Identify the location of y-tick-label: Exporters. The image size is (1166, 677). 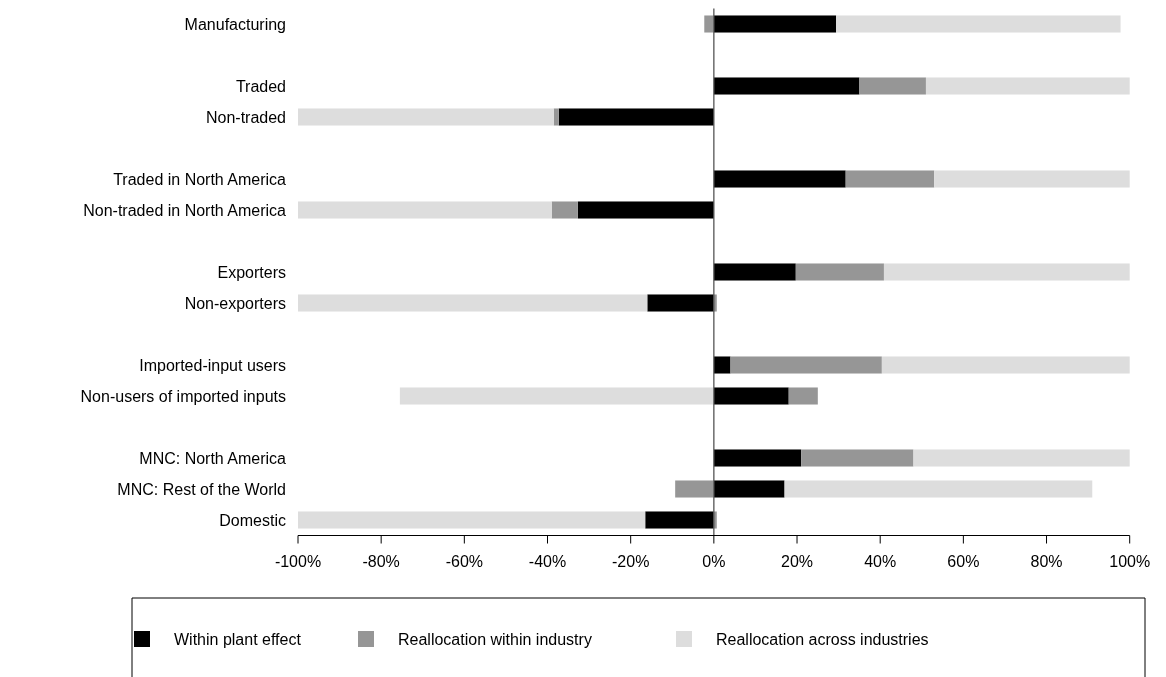
(251, 272).